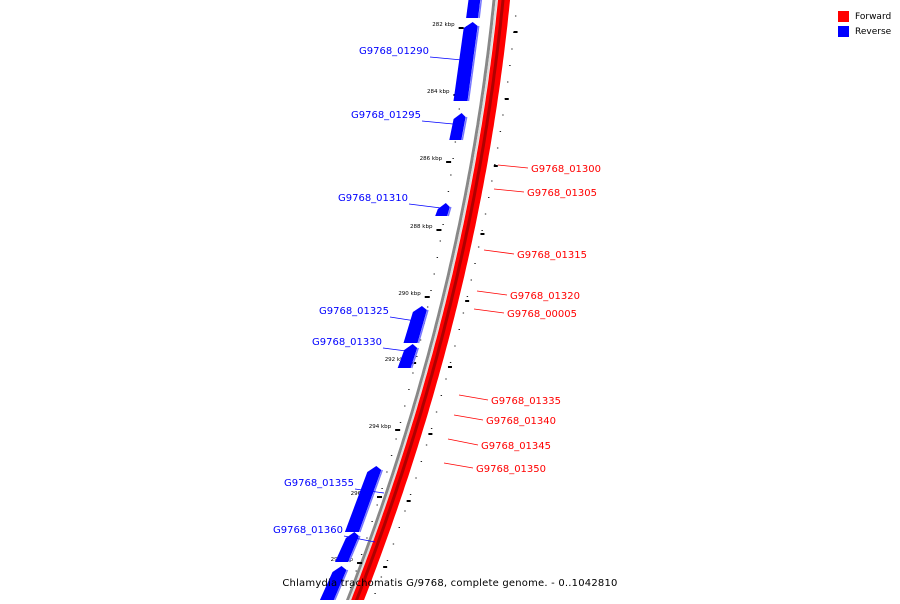  Describe the element at coordinates (843, 31) in the screenshot. I see `reverse-swatch` at that location.